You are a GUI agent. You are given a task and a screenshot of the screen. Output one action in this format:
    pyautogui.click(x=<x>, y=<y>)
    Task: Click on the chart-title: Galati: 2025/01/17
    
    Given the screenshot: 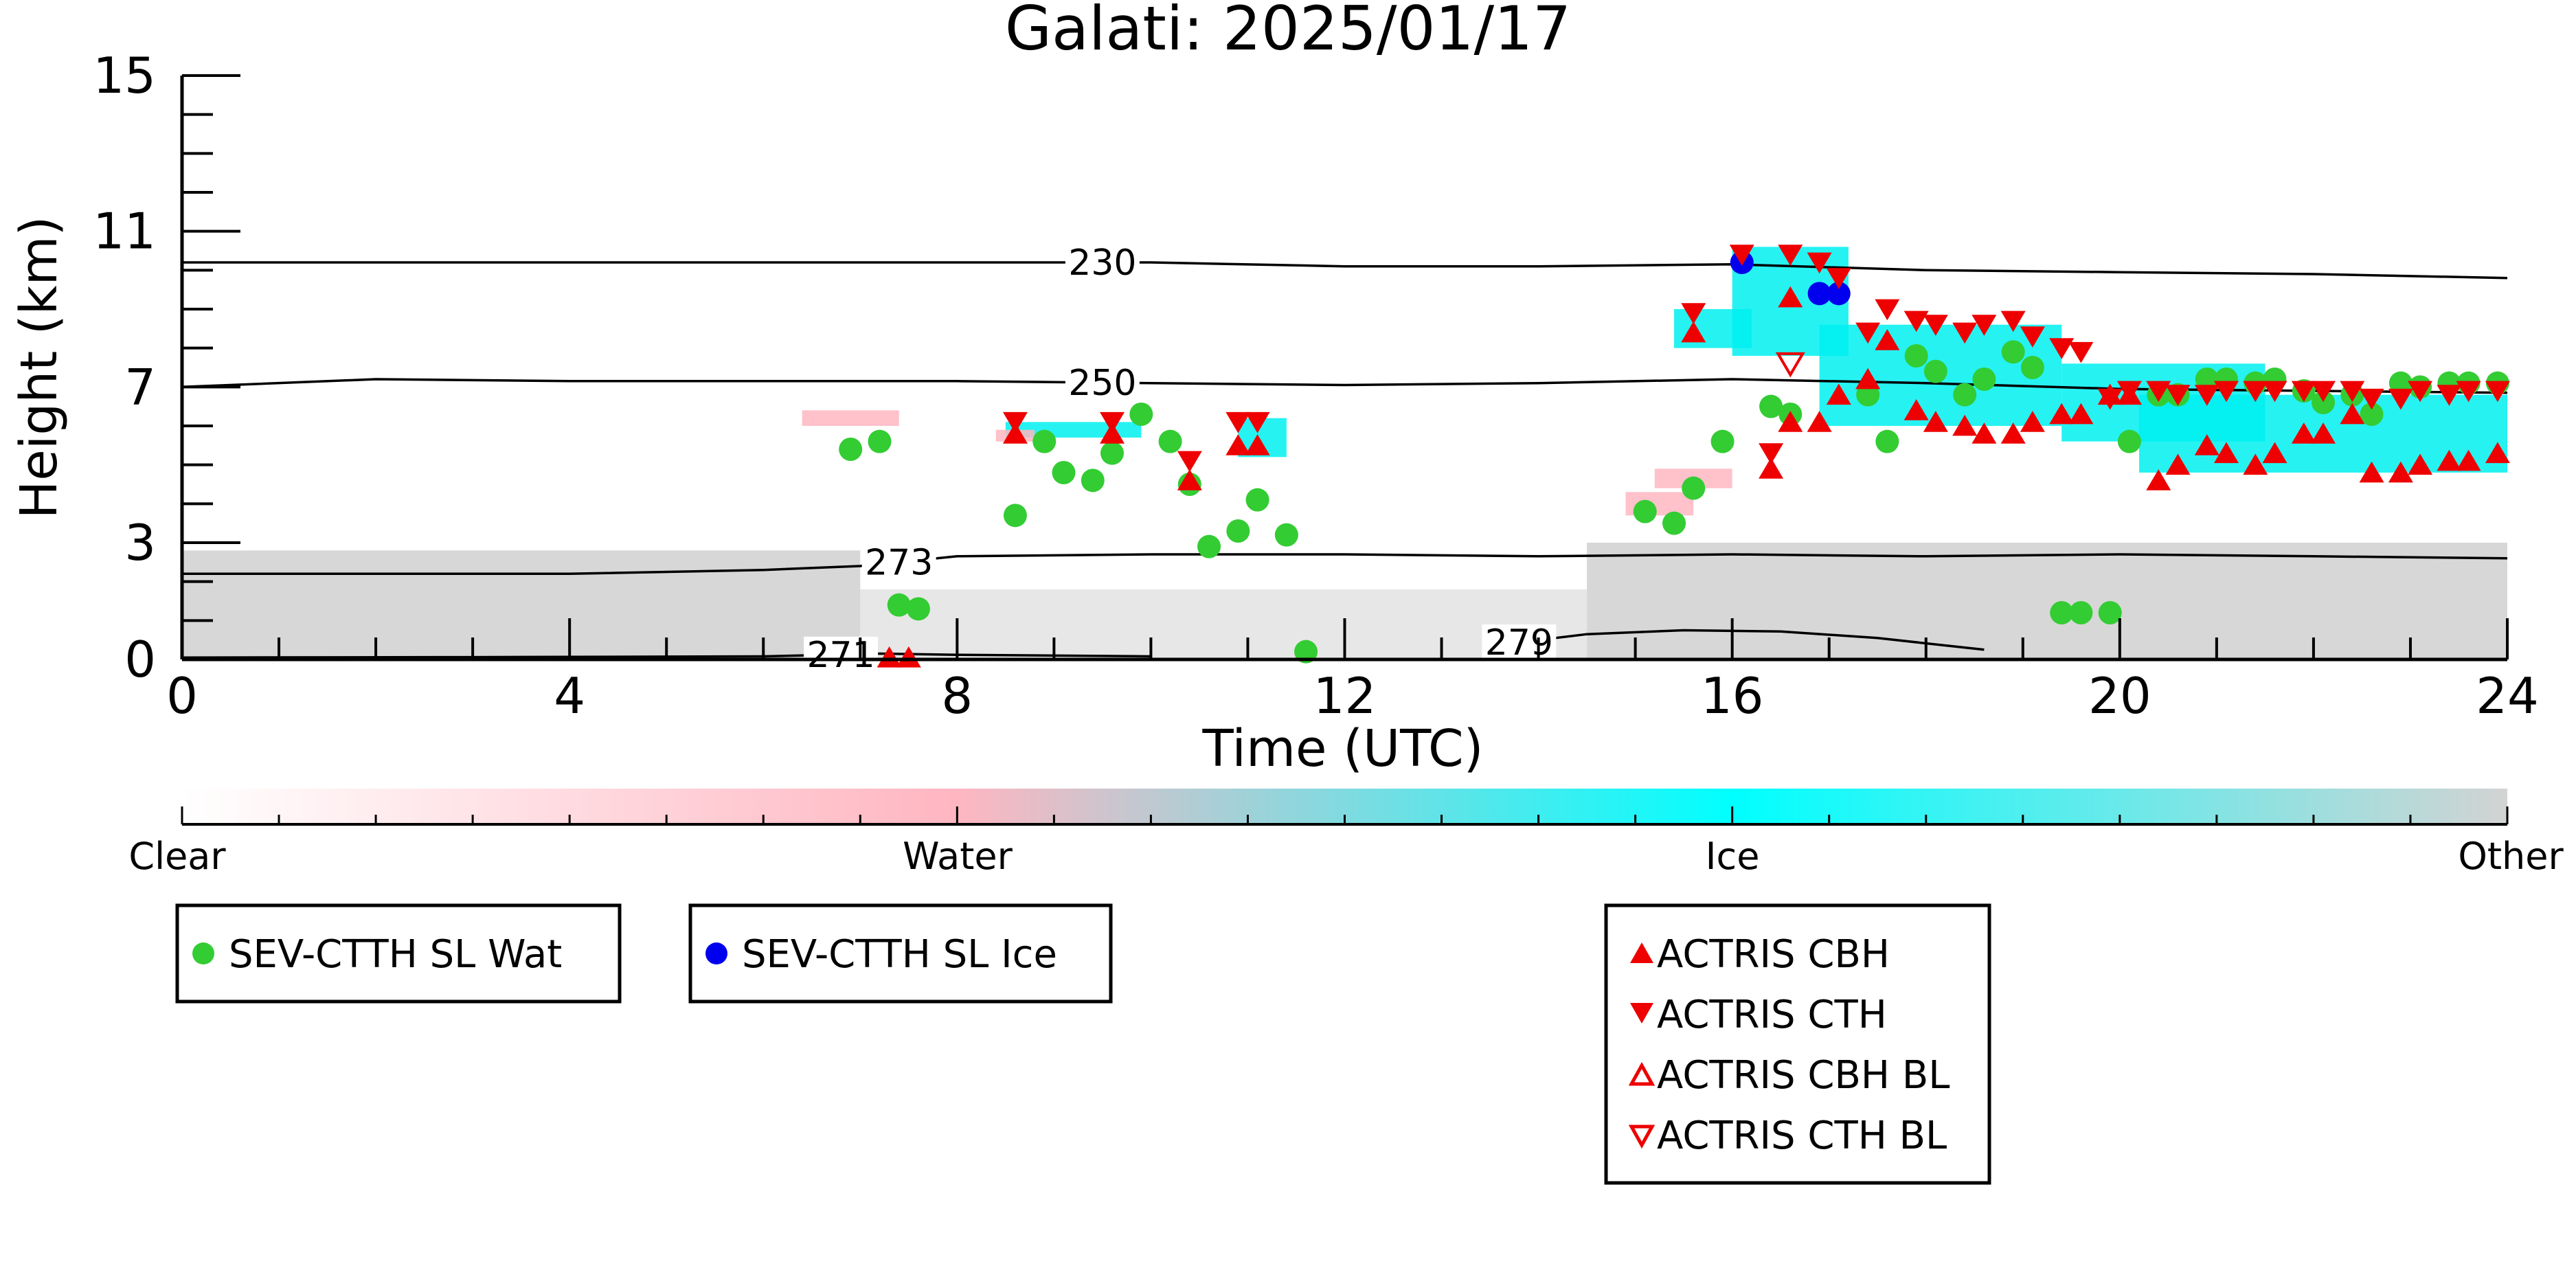 What is the action you would take?
    pyautogui.click(x=1288, y=32)
    